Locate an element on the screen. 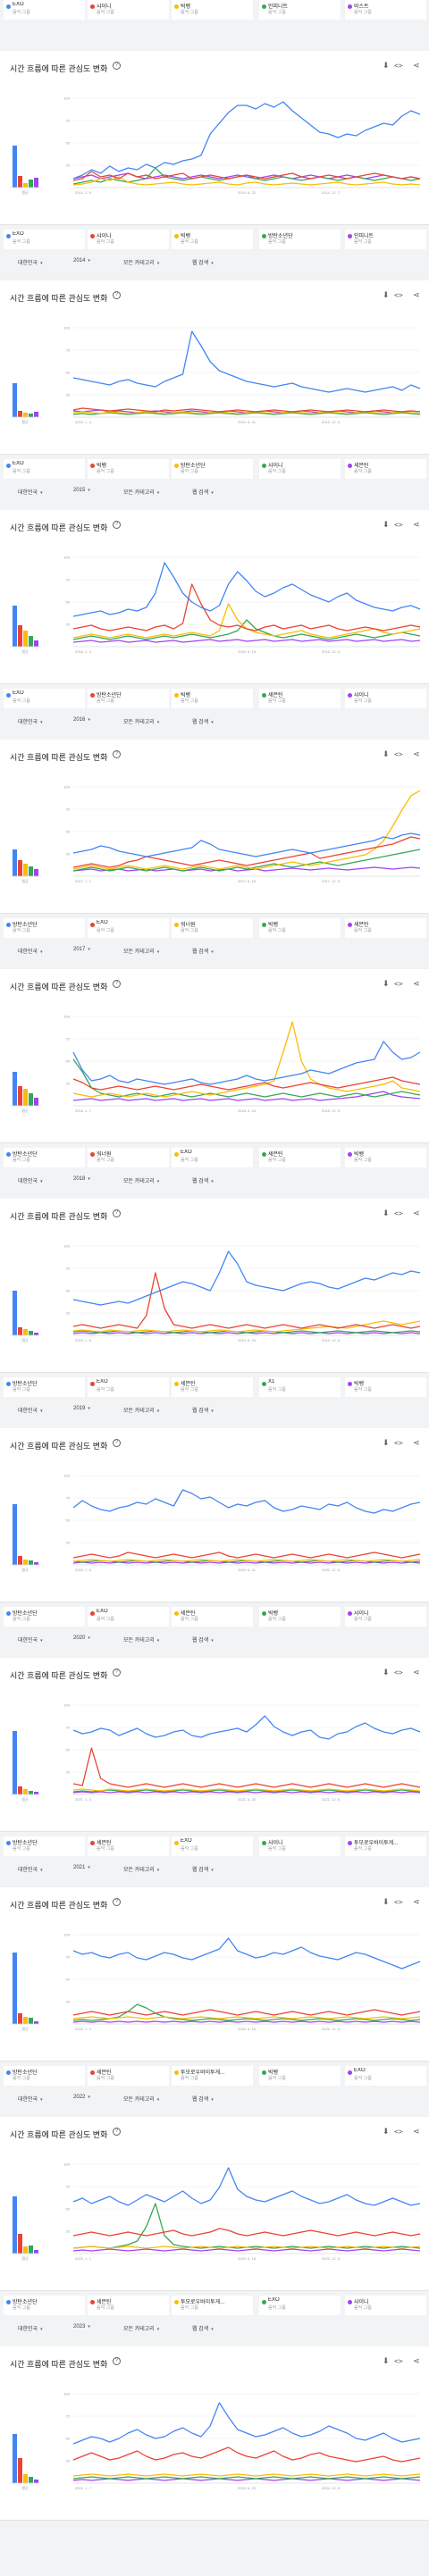  year-filter: 2022 ▾ is located at coordinates (82, 2097).